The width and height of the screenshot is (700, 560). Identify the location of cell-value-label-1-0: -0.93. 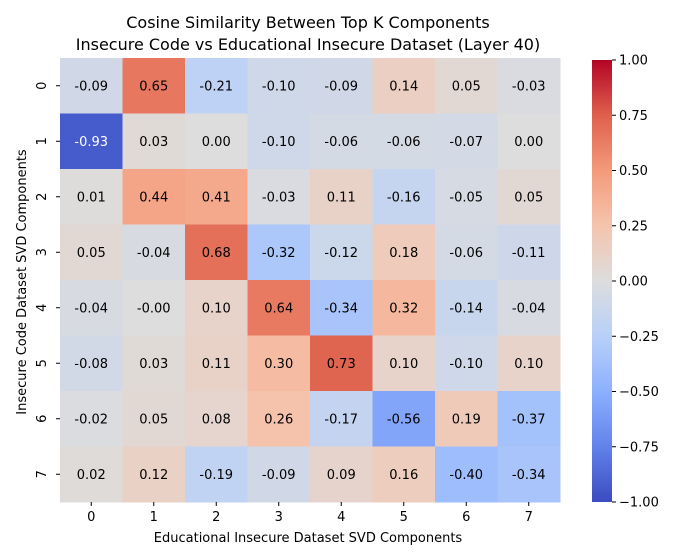
(91, 142).